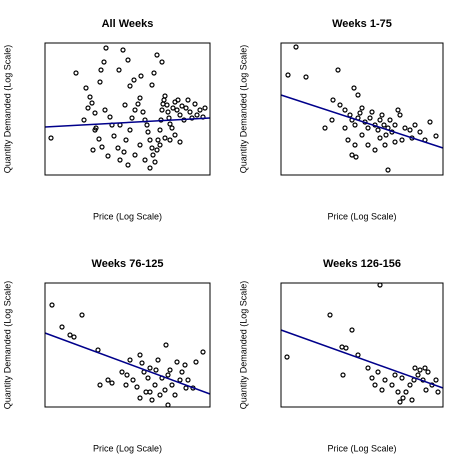 Image resolution: width=468 pixels, height=468 pixels. What do you see at coordinates (128, 264) in the screenshot?
I see `panel-title: Weeks 76-125` at bounding box center [128, 264].